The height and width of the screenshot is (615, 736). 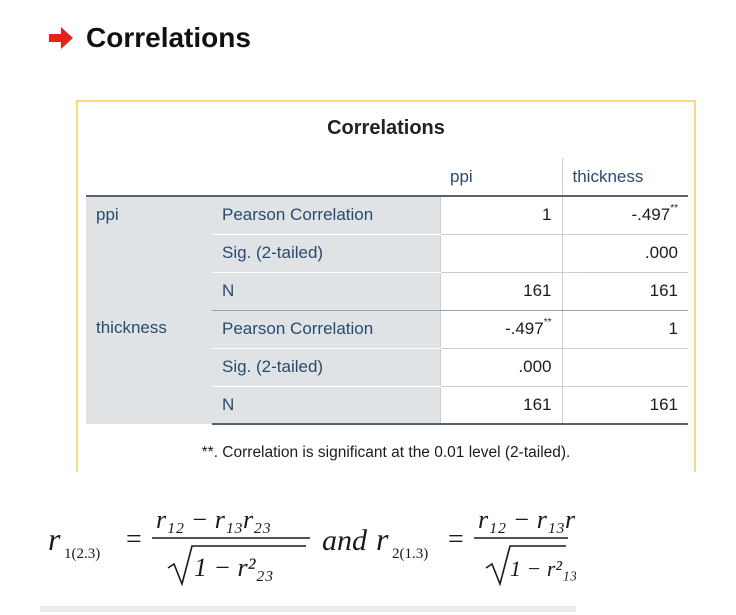 What do you see at coordinates (149, 253) in the screenshot?
I see `row-variable-ppi: ppi` at bounding box center [149, 253].